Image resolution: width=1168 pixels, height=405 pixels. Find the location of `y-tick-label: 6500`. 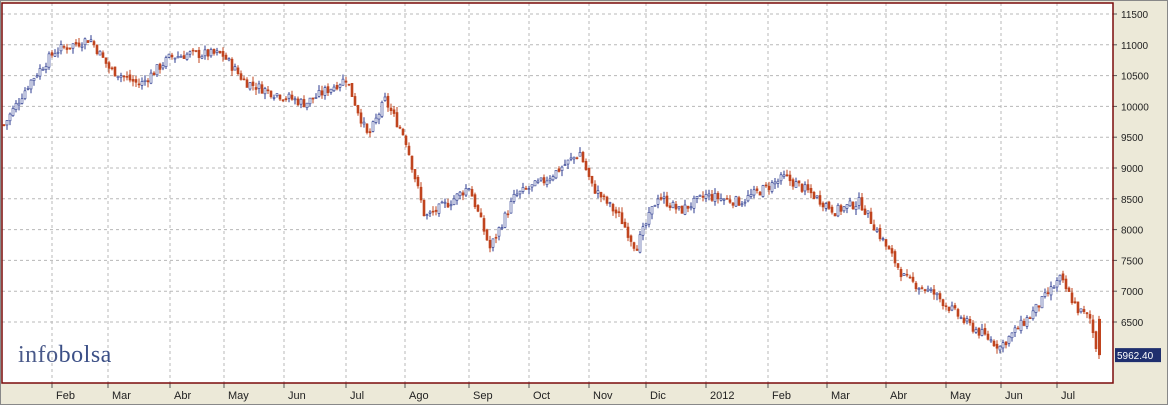

y-tick-label: 6500 is located at coordinates (1132, 323).